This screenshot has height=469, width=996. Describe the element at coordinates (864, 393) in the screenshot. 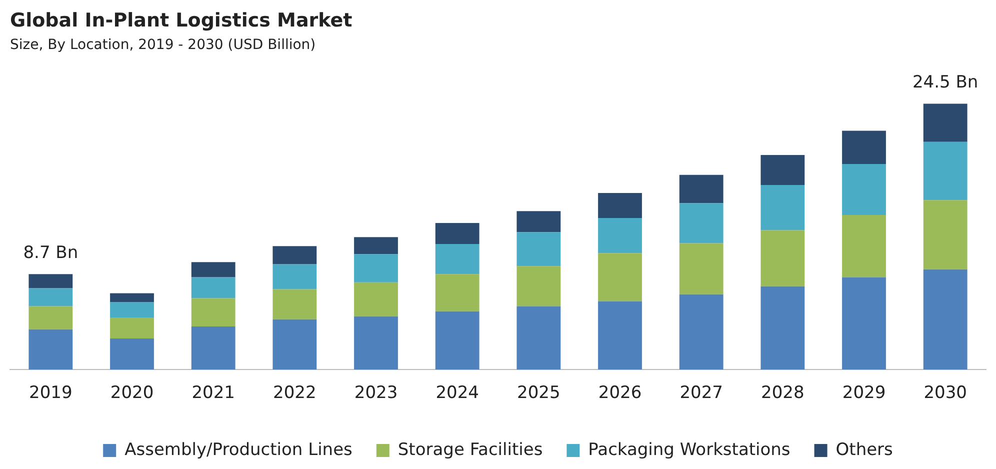

I see `x-tick-label: 2029` at that location.